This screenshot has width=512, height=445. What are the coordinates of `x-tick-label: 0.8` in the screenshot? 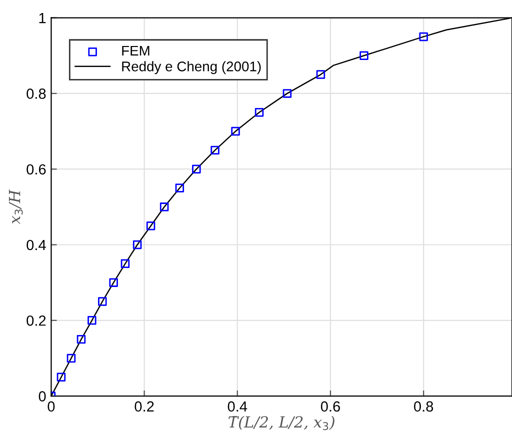 It's located at (424, 406).